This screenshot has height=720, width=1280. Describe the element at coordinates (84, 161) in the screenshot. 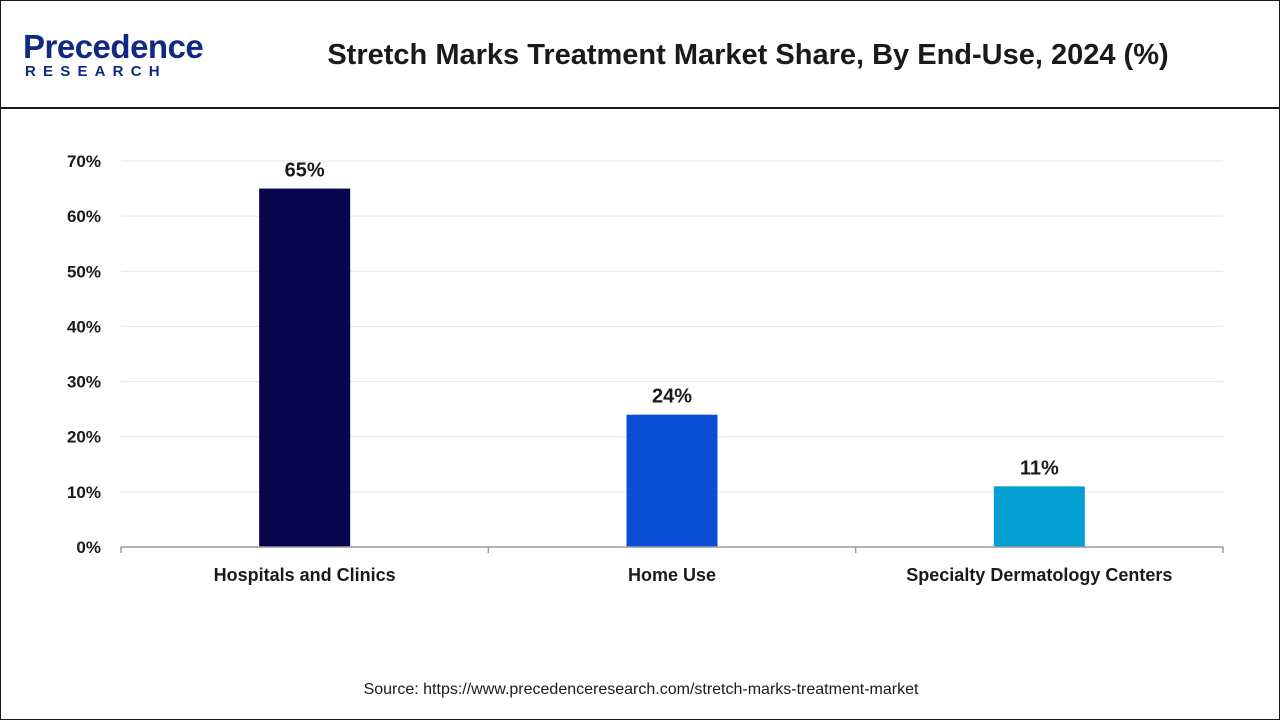

I see `y-tick-label: 70%` at that location.